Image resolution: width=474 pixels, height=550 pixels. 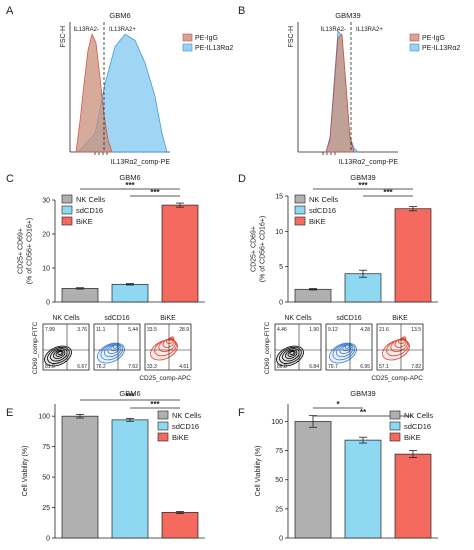 What do you see at coordinates (44, 417) in the screenshot?
I see `y-tick-label-E: 100` at bounding box center [44, 417].